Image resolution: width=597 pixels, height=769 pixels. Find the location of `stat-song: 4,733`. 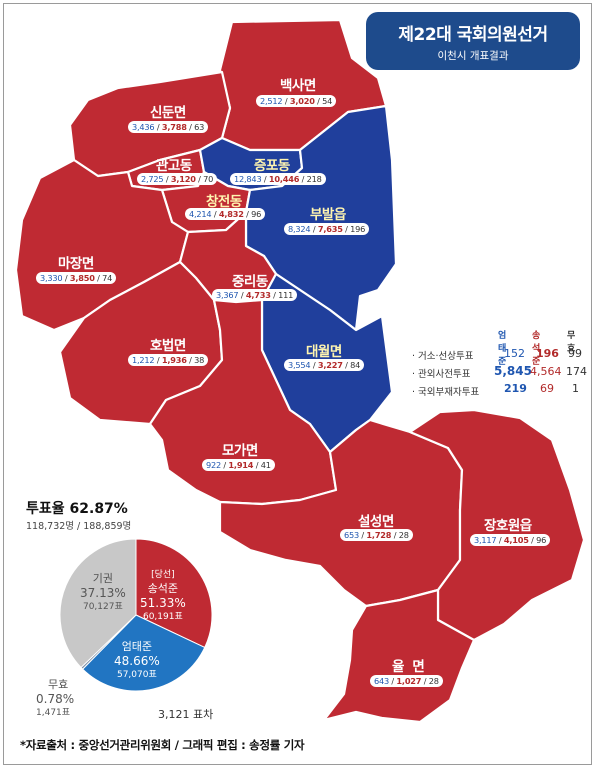

stat-song: 4,733 is located at coordinates (258, 295).